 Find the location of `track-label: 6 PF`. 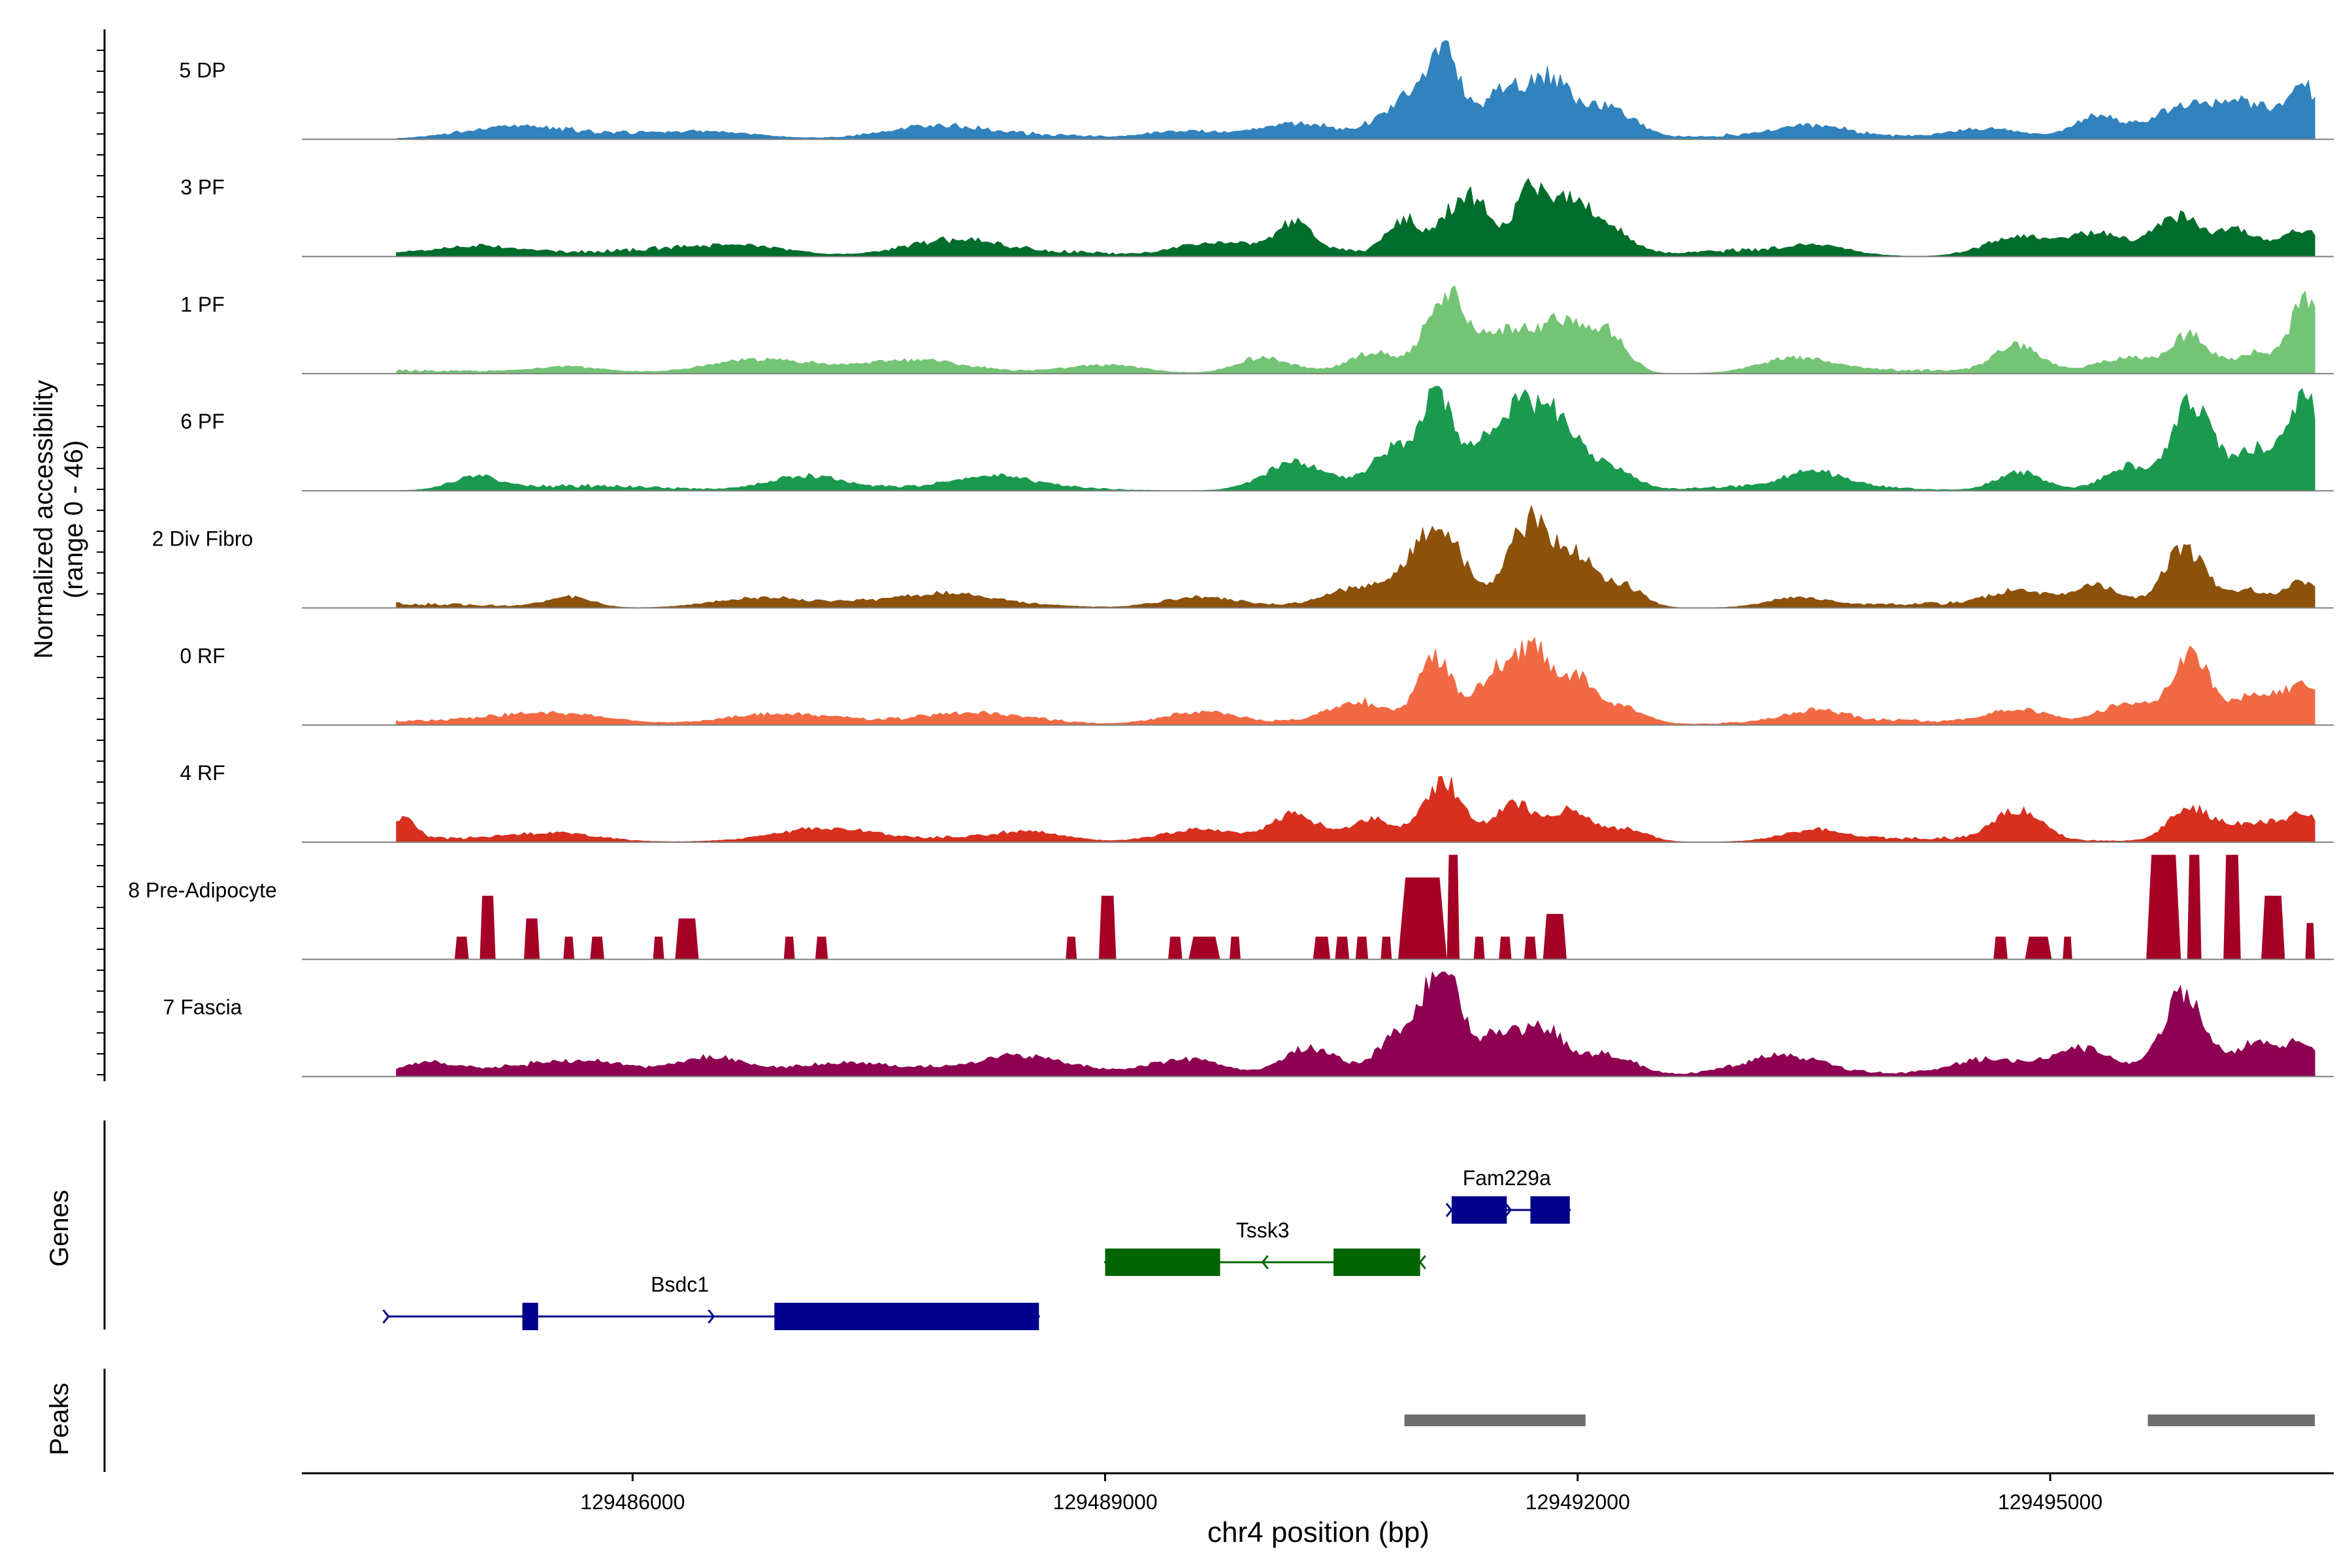

track-label: 6 PF is located at coordinates (202, 421).